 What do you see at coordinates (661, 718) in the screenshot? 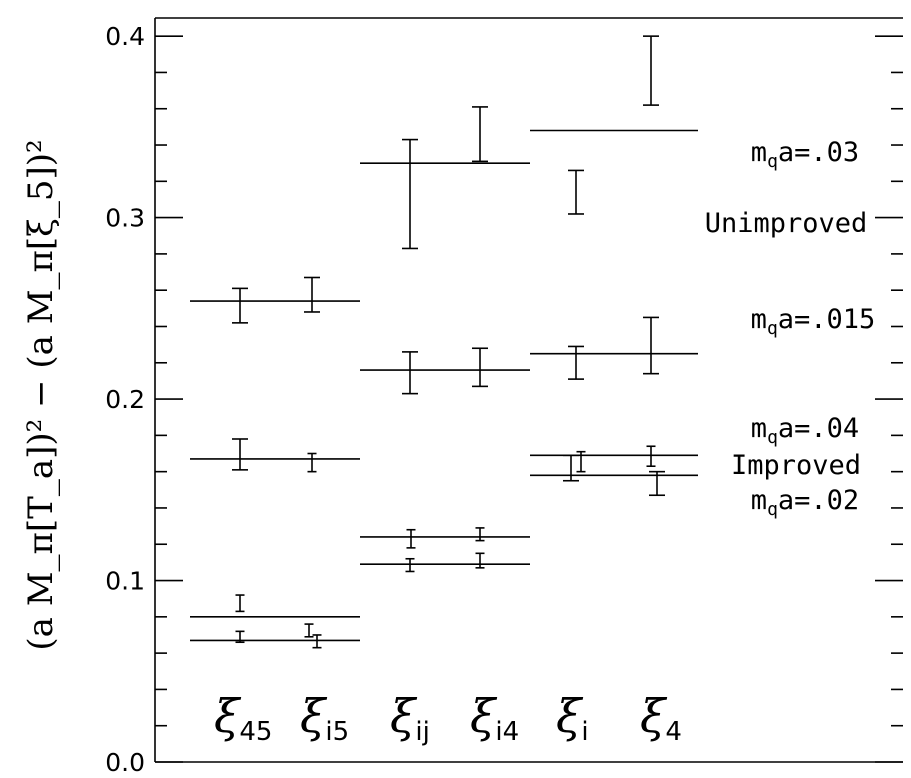
I see `category-label: ξ4` at bounding box center [661, 718].